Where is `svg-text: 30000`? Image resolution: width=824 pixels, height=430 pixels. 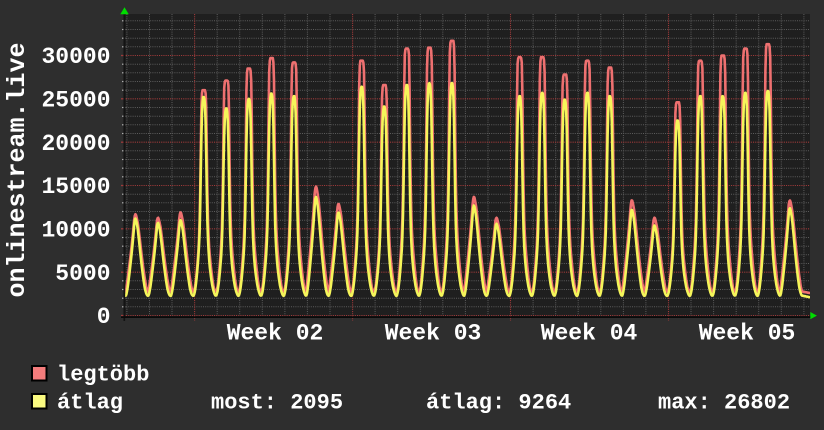 svg-text: 30000 is located at coordinates (75, 57).